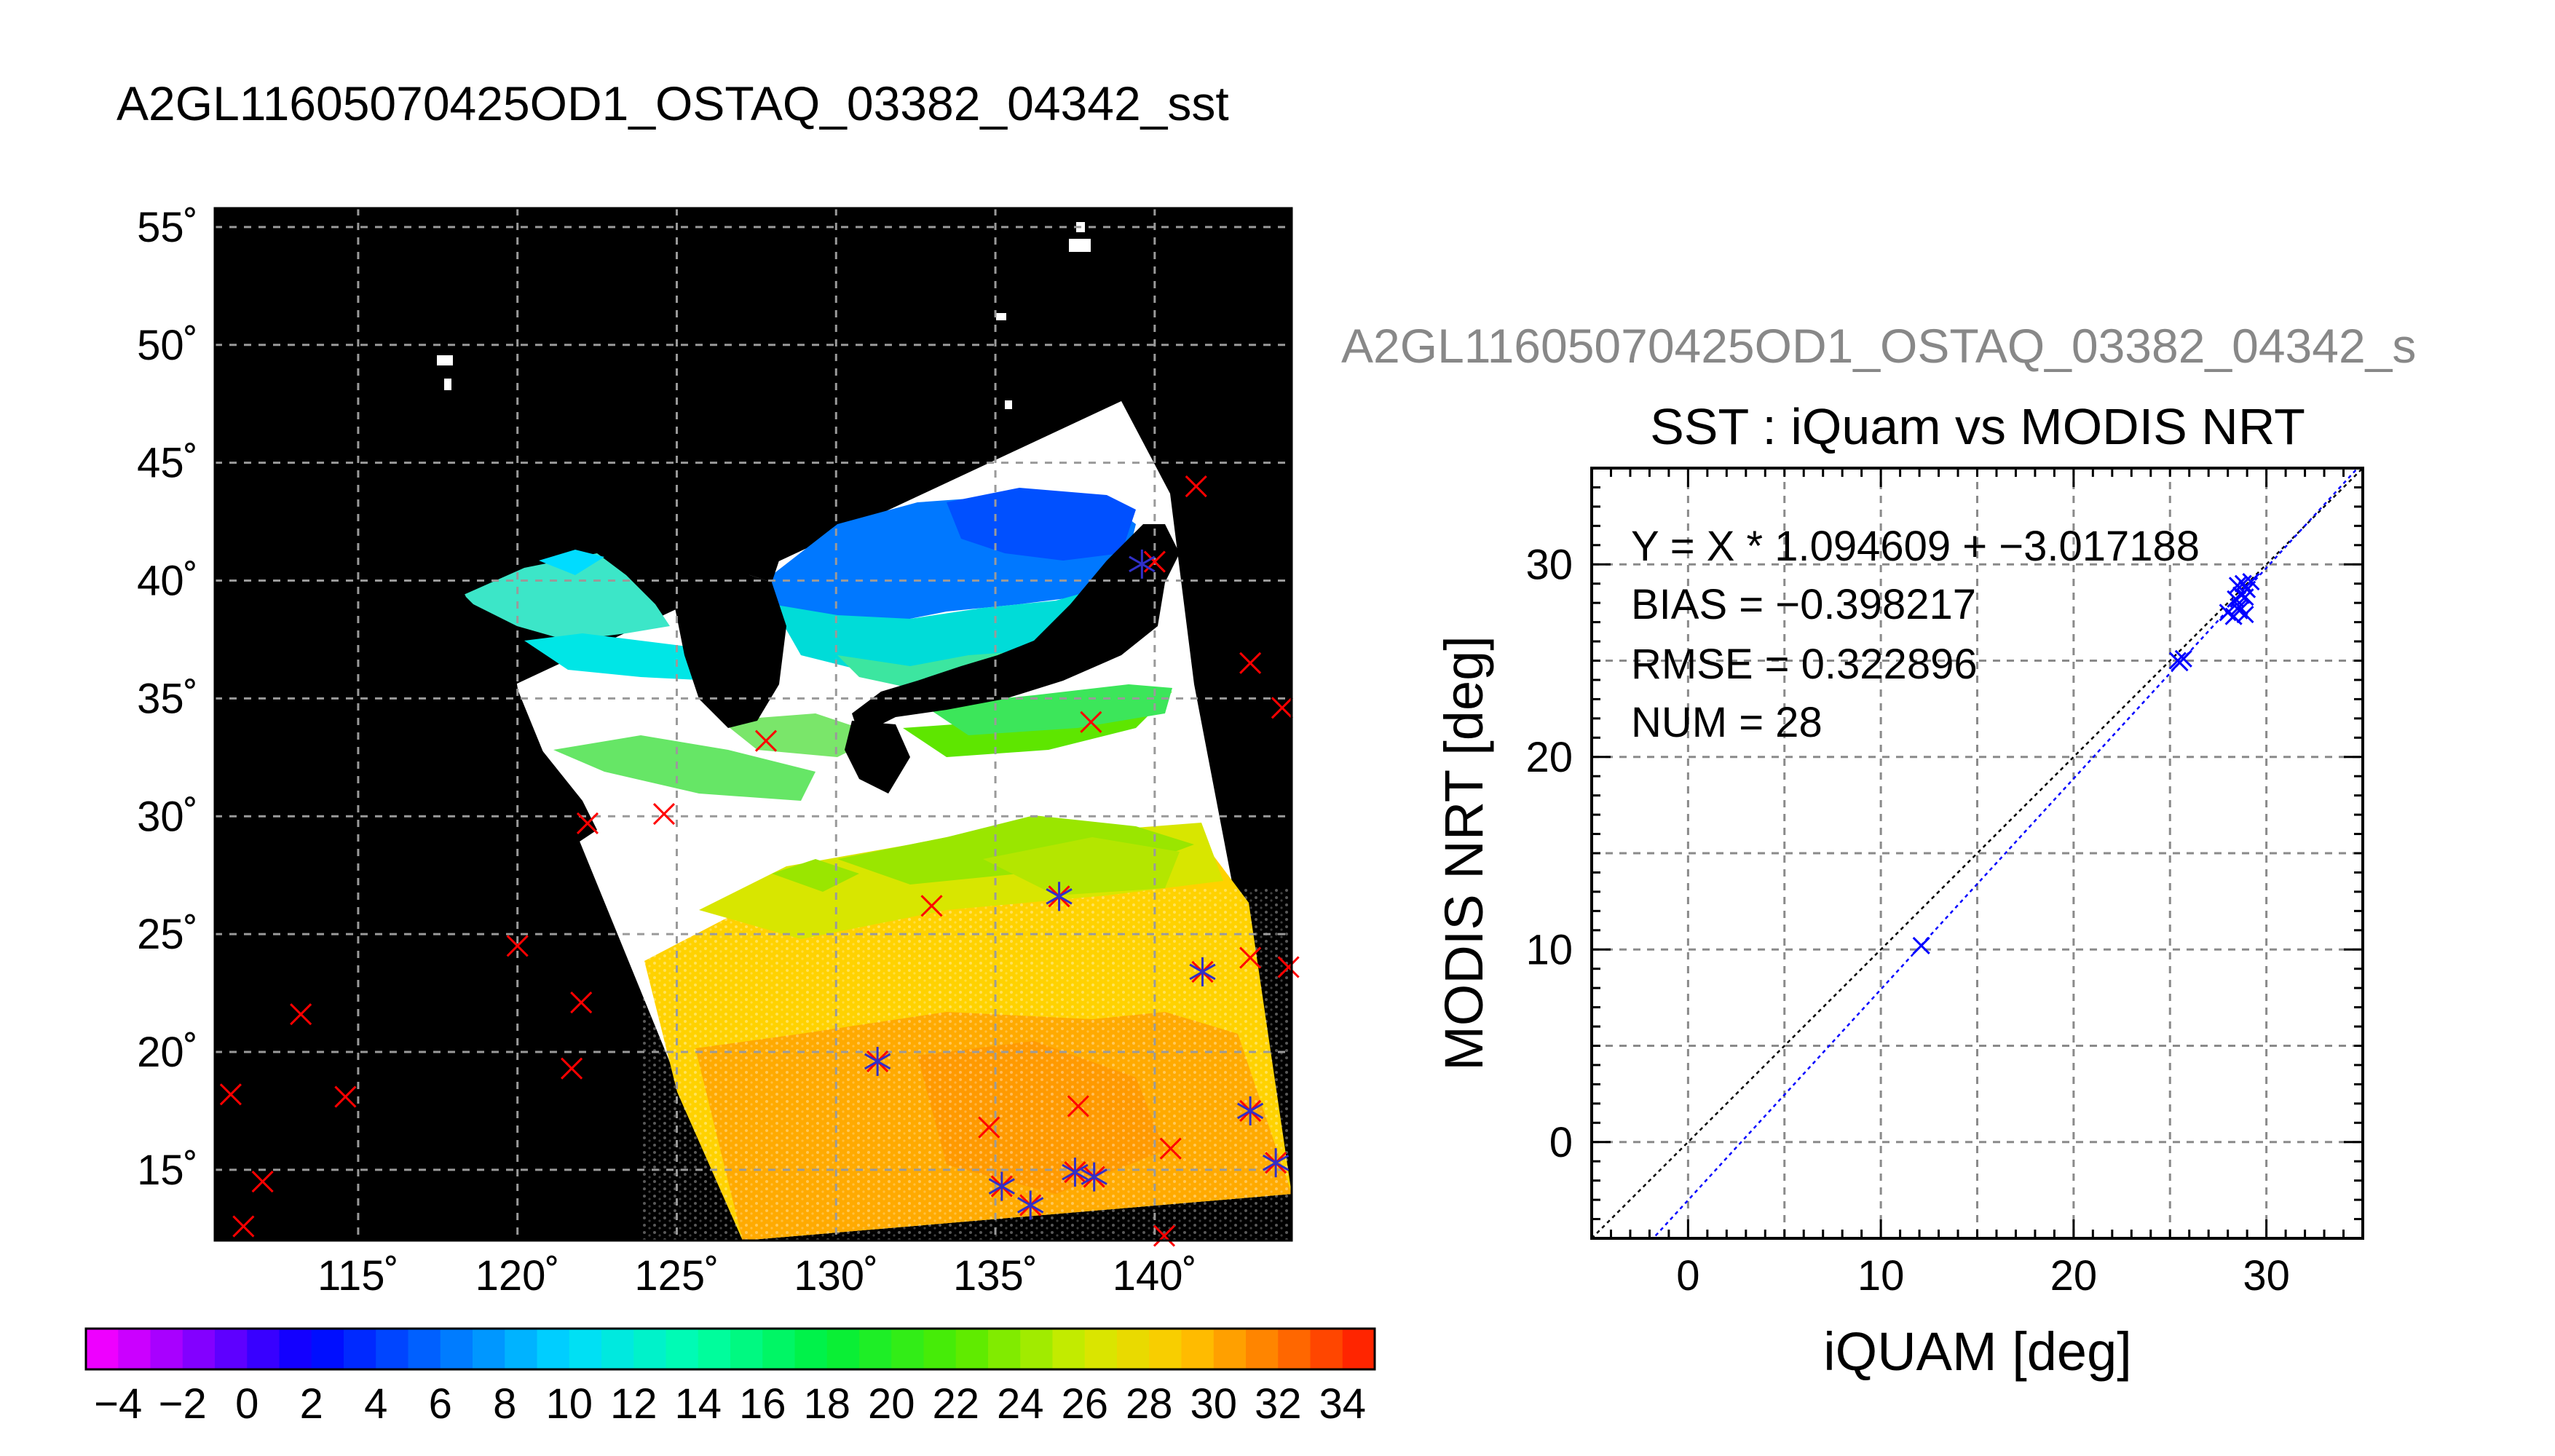 The height and width of the screenshot is (1456, 2555). What do you see at coordinates (1561, 1142) in the screenshot?
I see `scatter-y-tick-label: 0` at bounding box center [1561, 1142].